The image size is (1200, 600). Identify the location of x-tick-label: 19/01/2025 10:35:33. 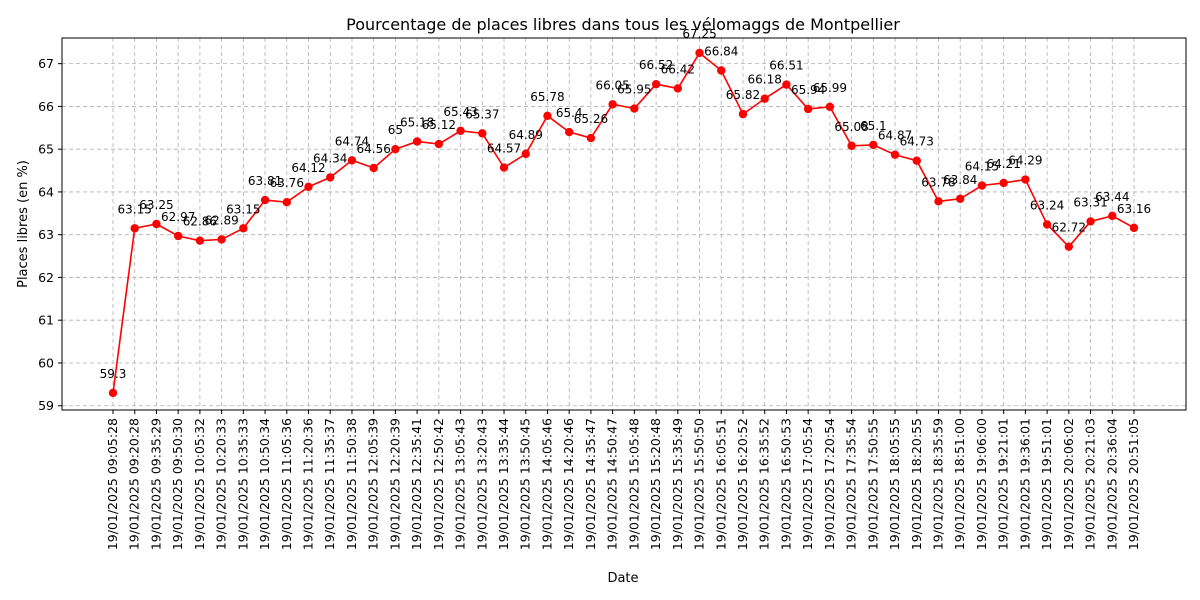
(242, 484).